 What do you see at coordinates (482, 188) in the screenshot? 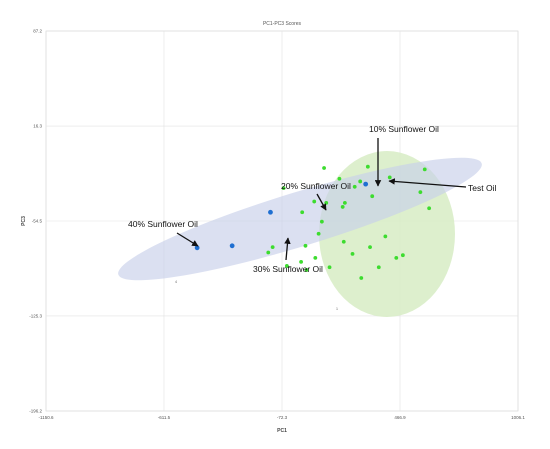
I see `annotation-label: Test Oil` at bounding box center [482, 188].